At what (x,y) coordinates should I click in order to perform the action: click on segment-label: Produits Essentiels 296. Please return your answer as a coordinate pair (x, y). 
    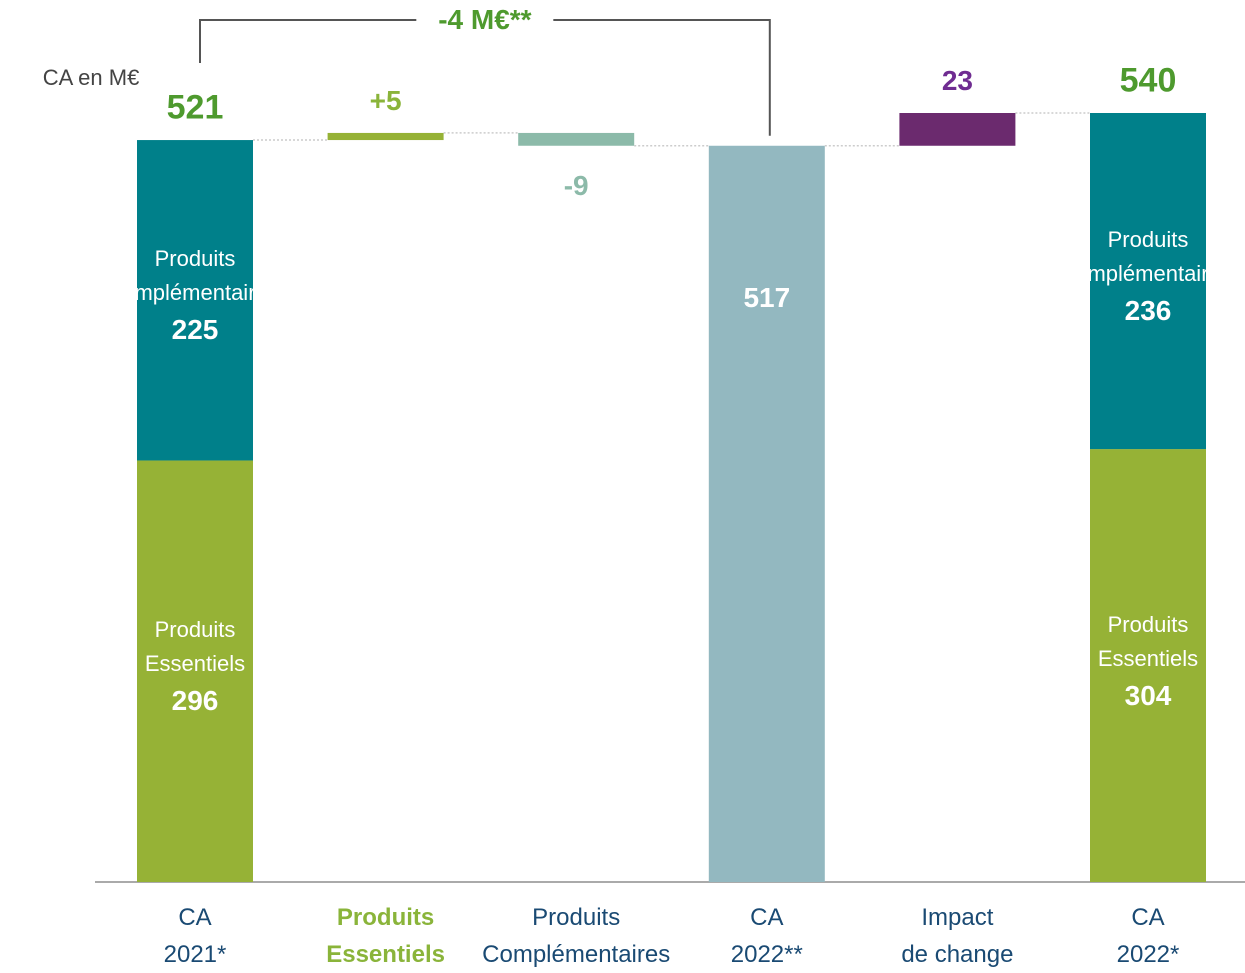
    Looking at the image, I should click on (195, 667).